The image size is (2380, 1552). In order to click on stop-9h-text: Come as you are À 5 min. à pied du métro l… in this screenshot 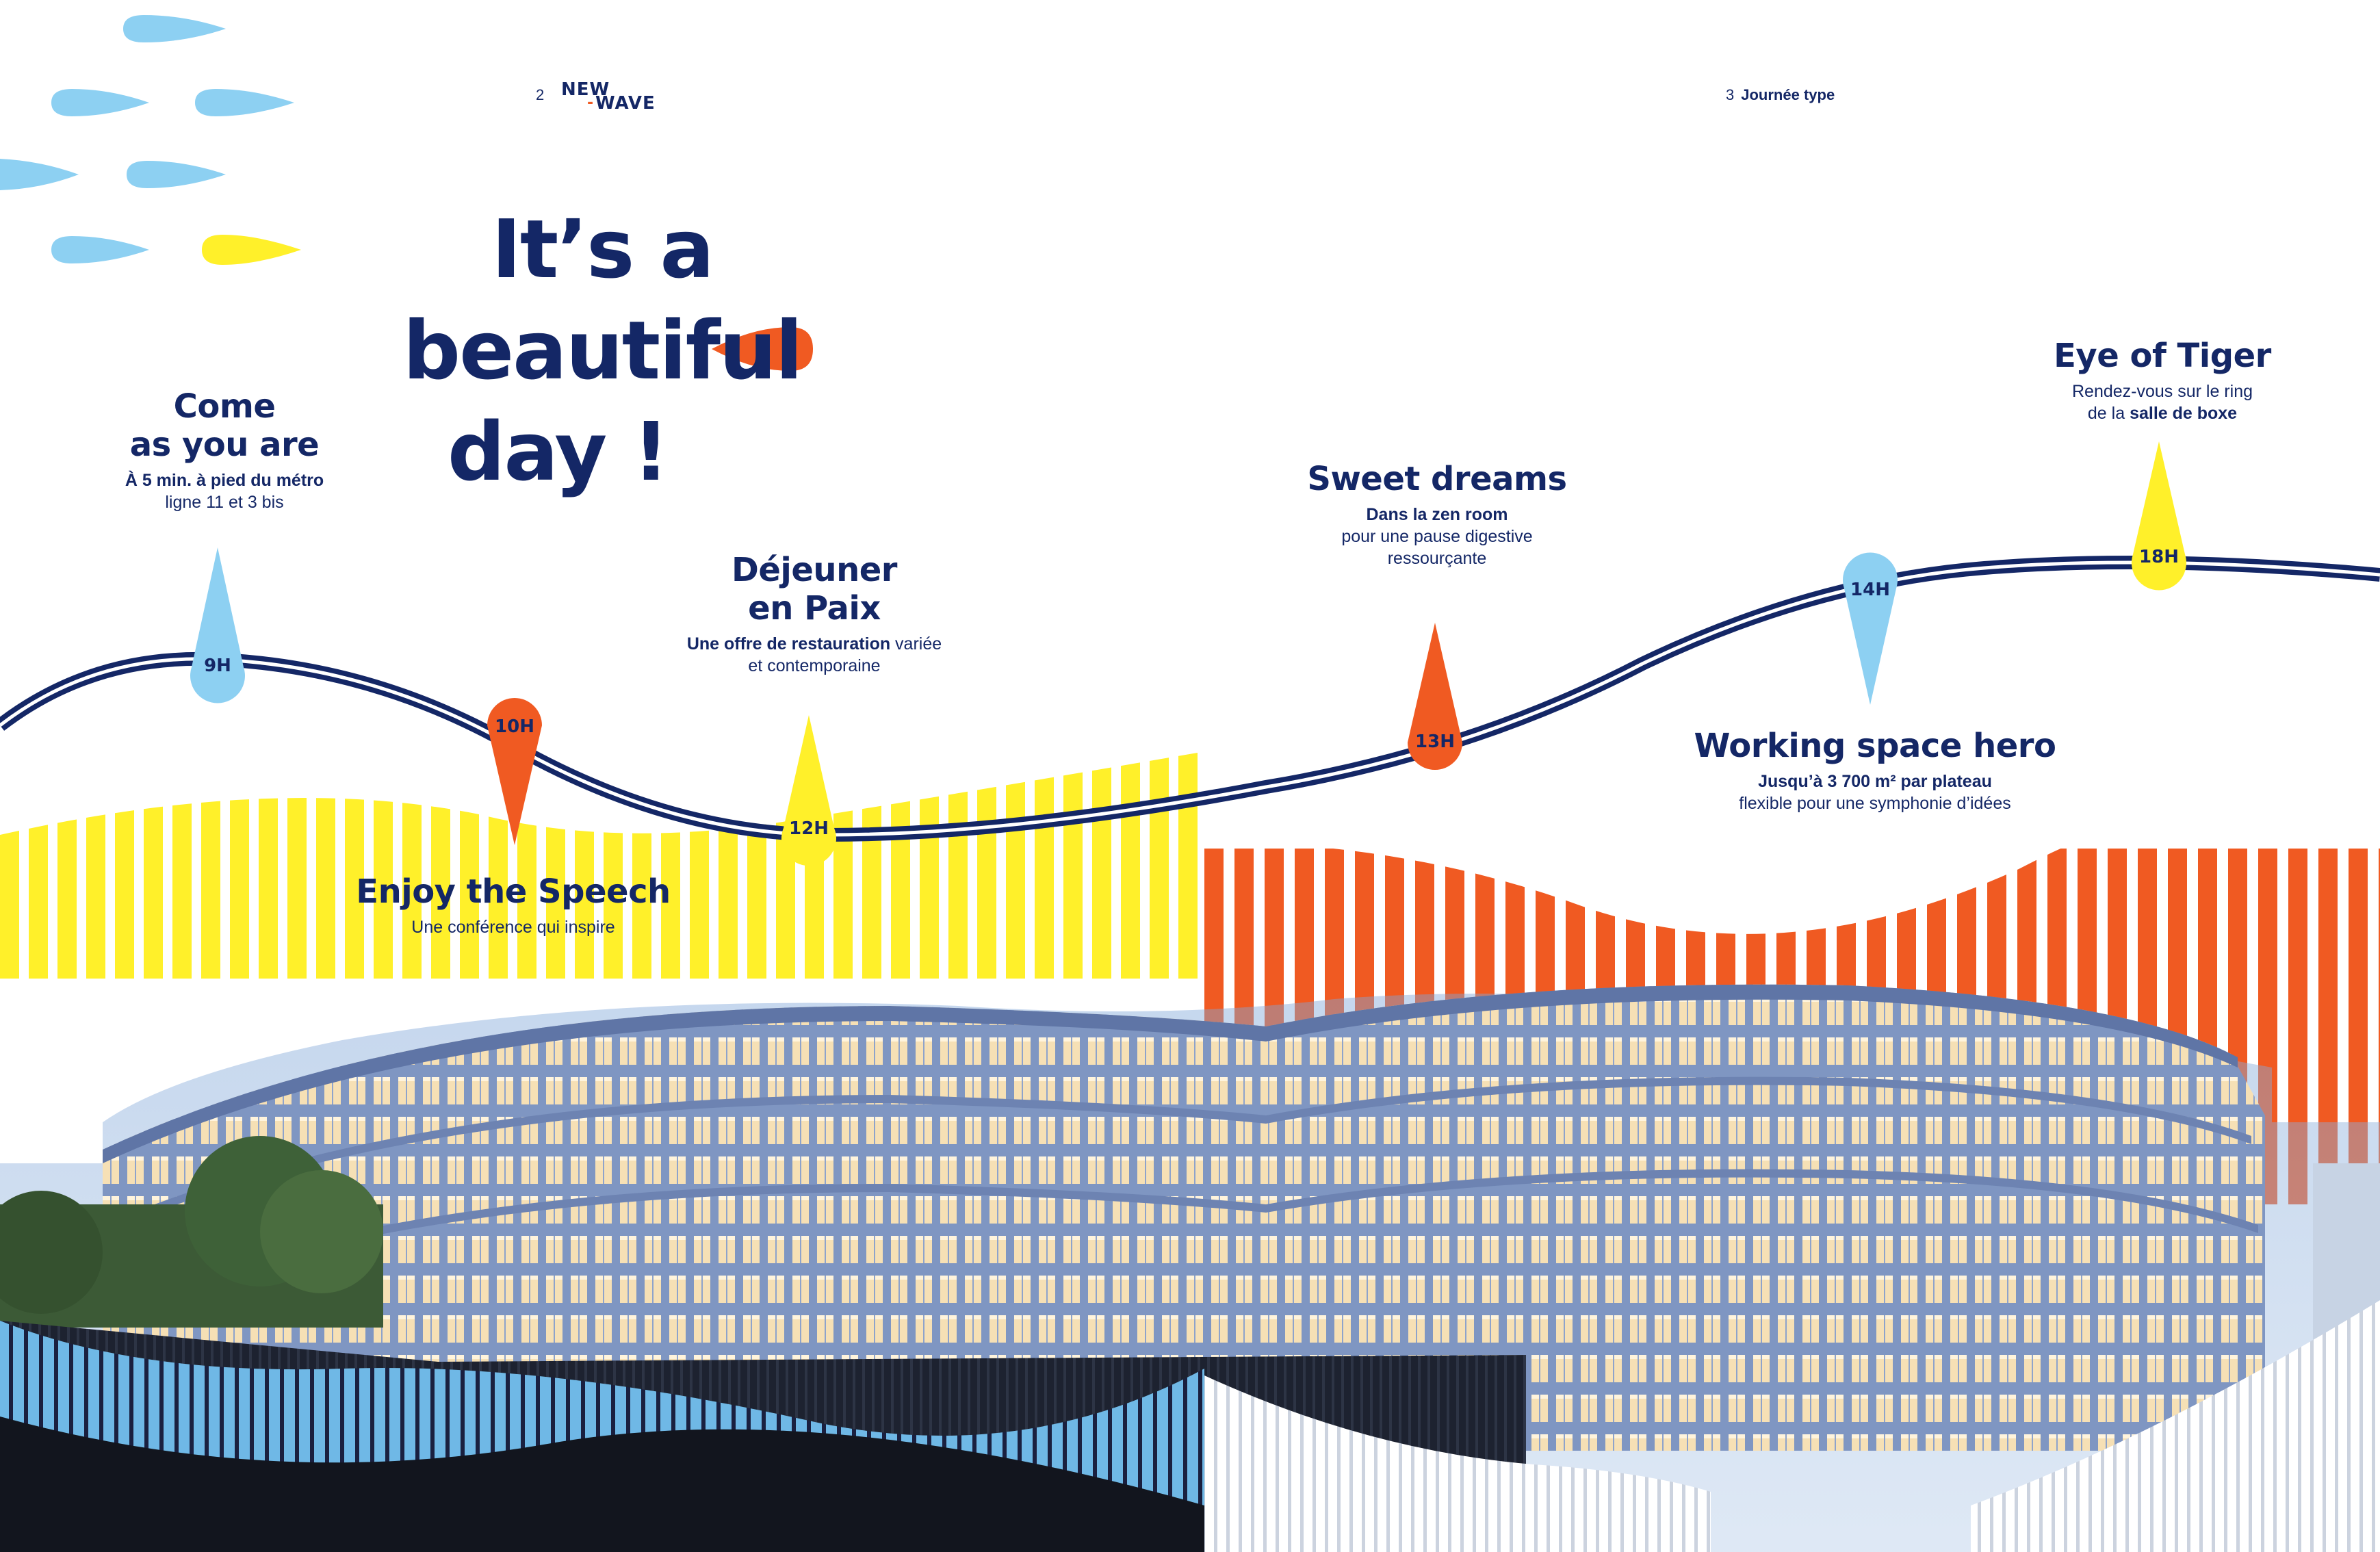, I will do `click(224, 449)`.